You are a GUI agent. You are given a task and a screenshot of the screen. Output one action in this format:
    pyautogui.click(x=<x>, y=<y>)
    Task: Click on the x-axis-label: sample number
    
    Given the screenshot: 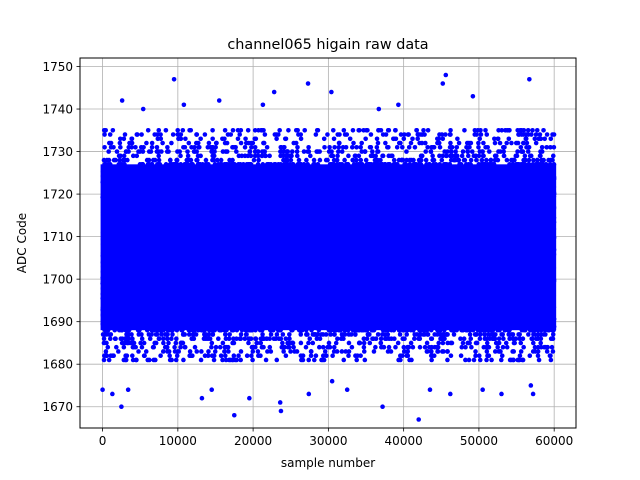 What is the action you would take?
    pyautogui.click(x=328, y=463)
    